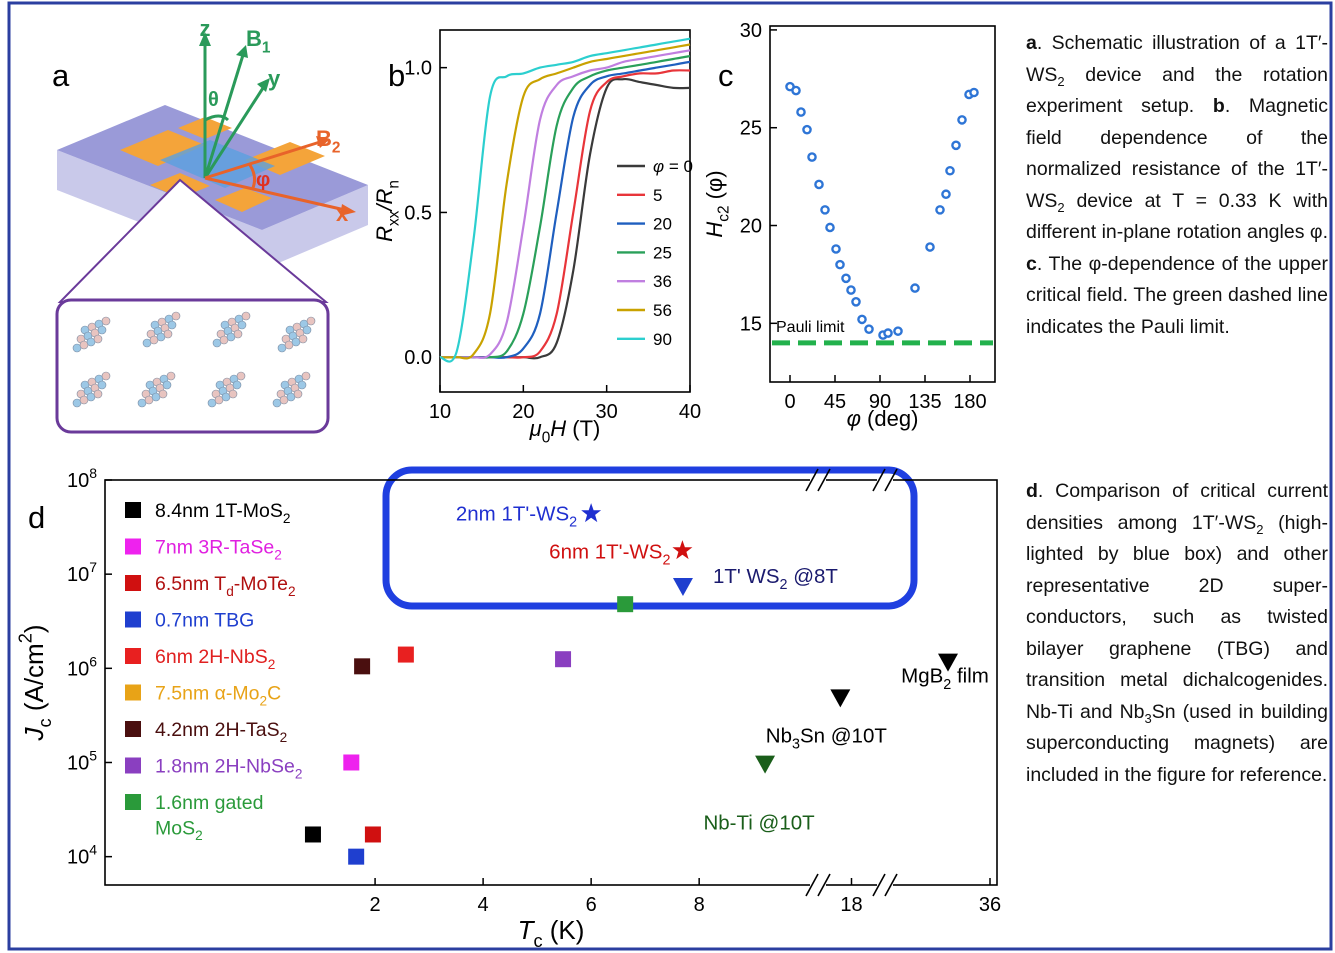  Describe the element at coordinates (1031, 43) in the screenshot. I see `caption-run: a` at that location.